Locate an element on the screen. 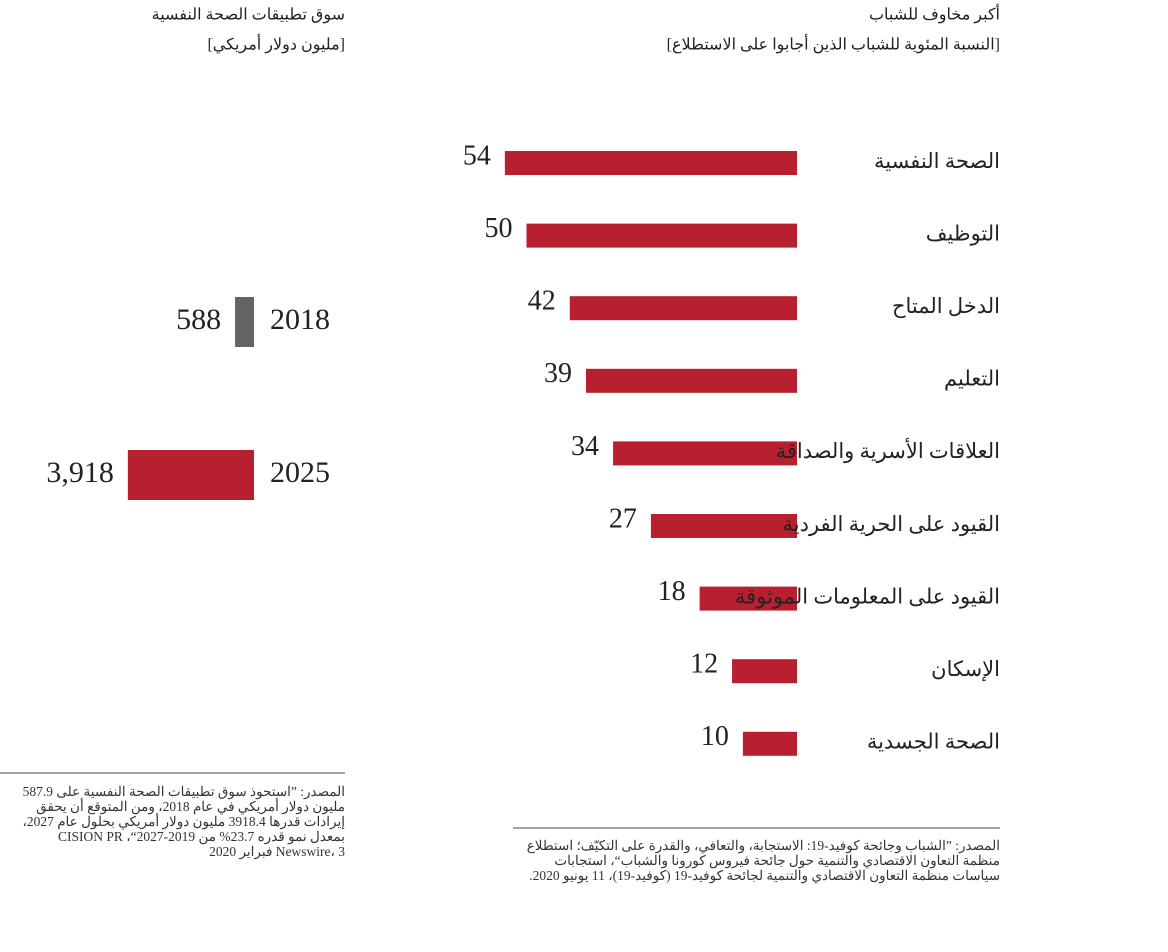 This screenshot has height=952, width=1168. value-label: 42 is located at coordinates (542, 301).